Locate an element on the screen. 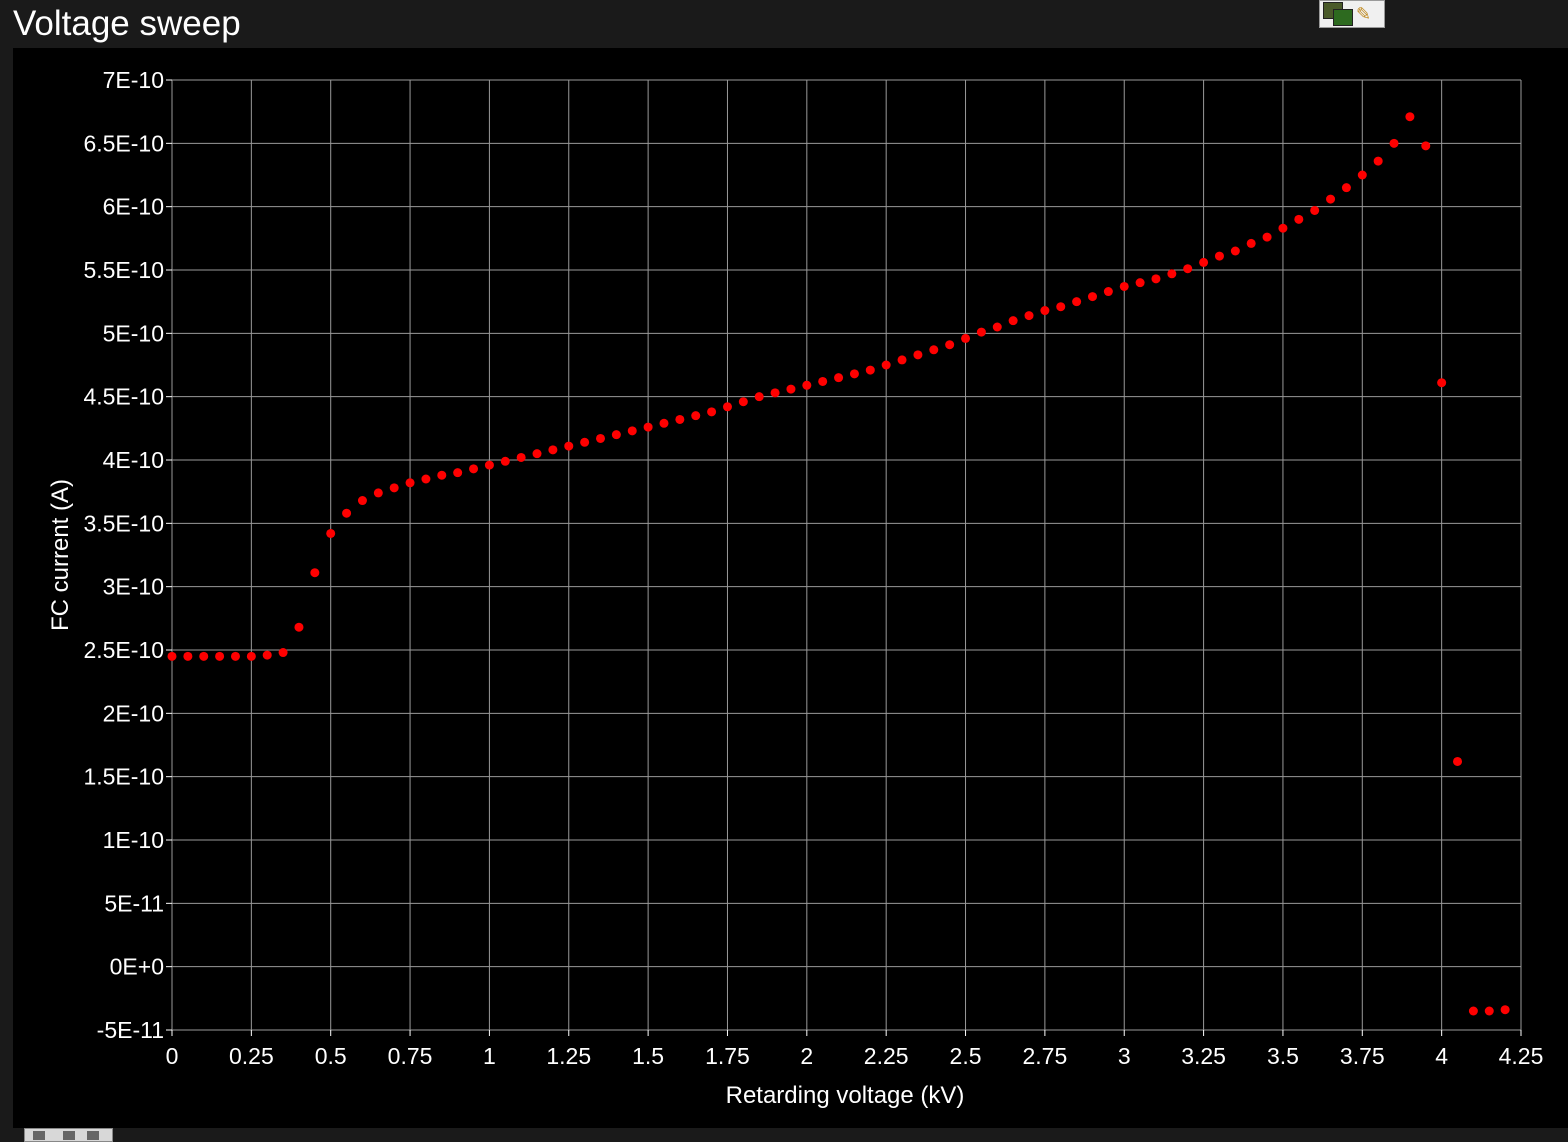 This screenshot has width=1568, height=1142. y-tick-label: 7E-10 is located at coordinates (133, 80).